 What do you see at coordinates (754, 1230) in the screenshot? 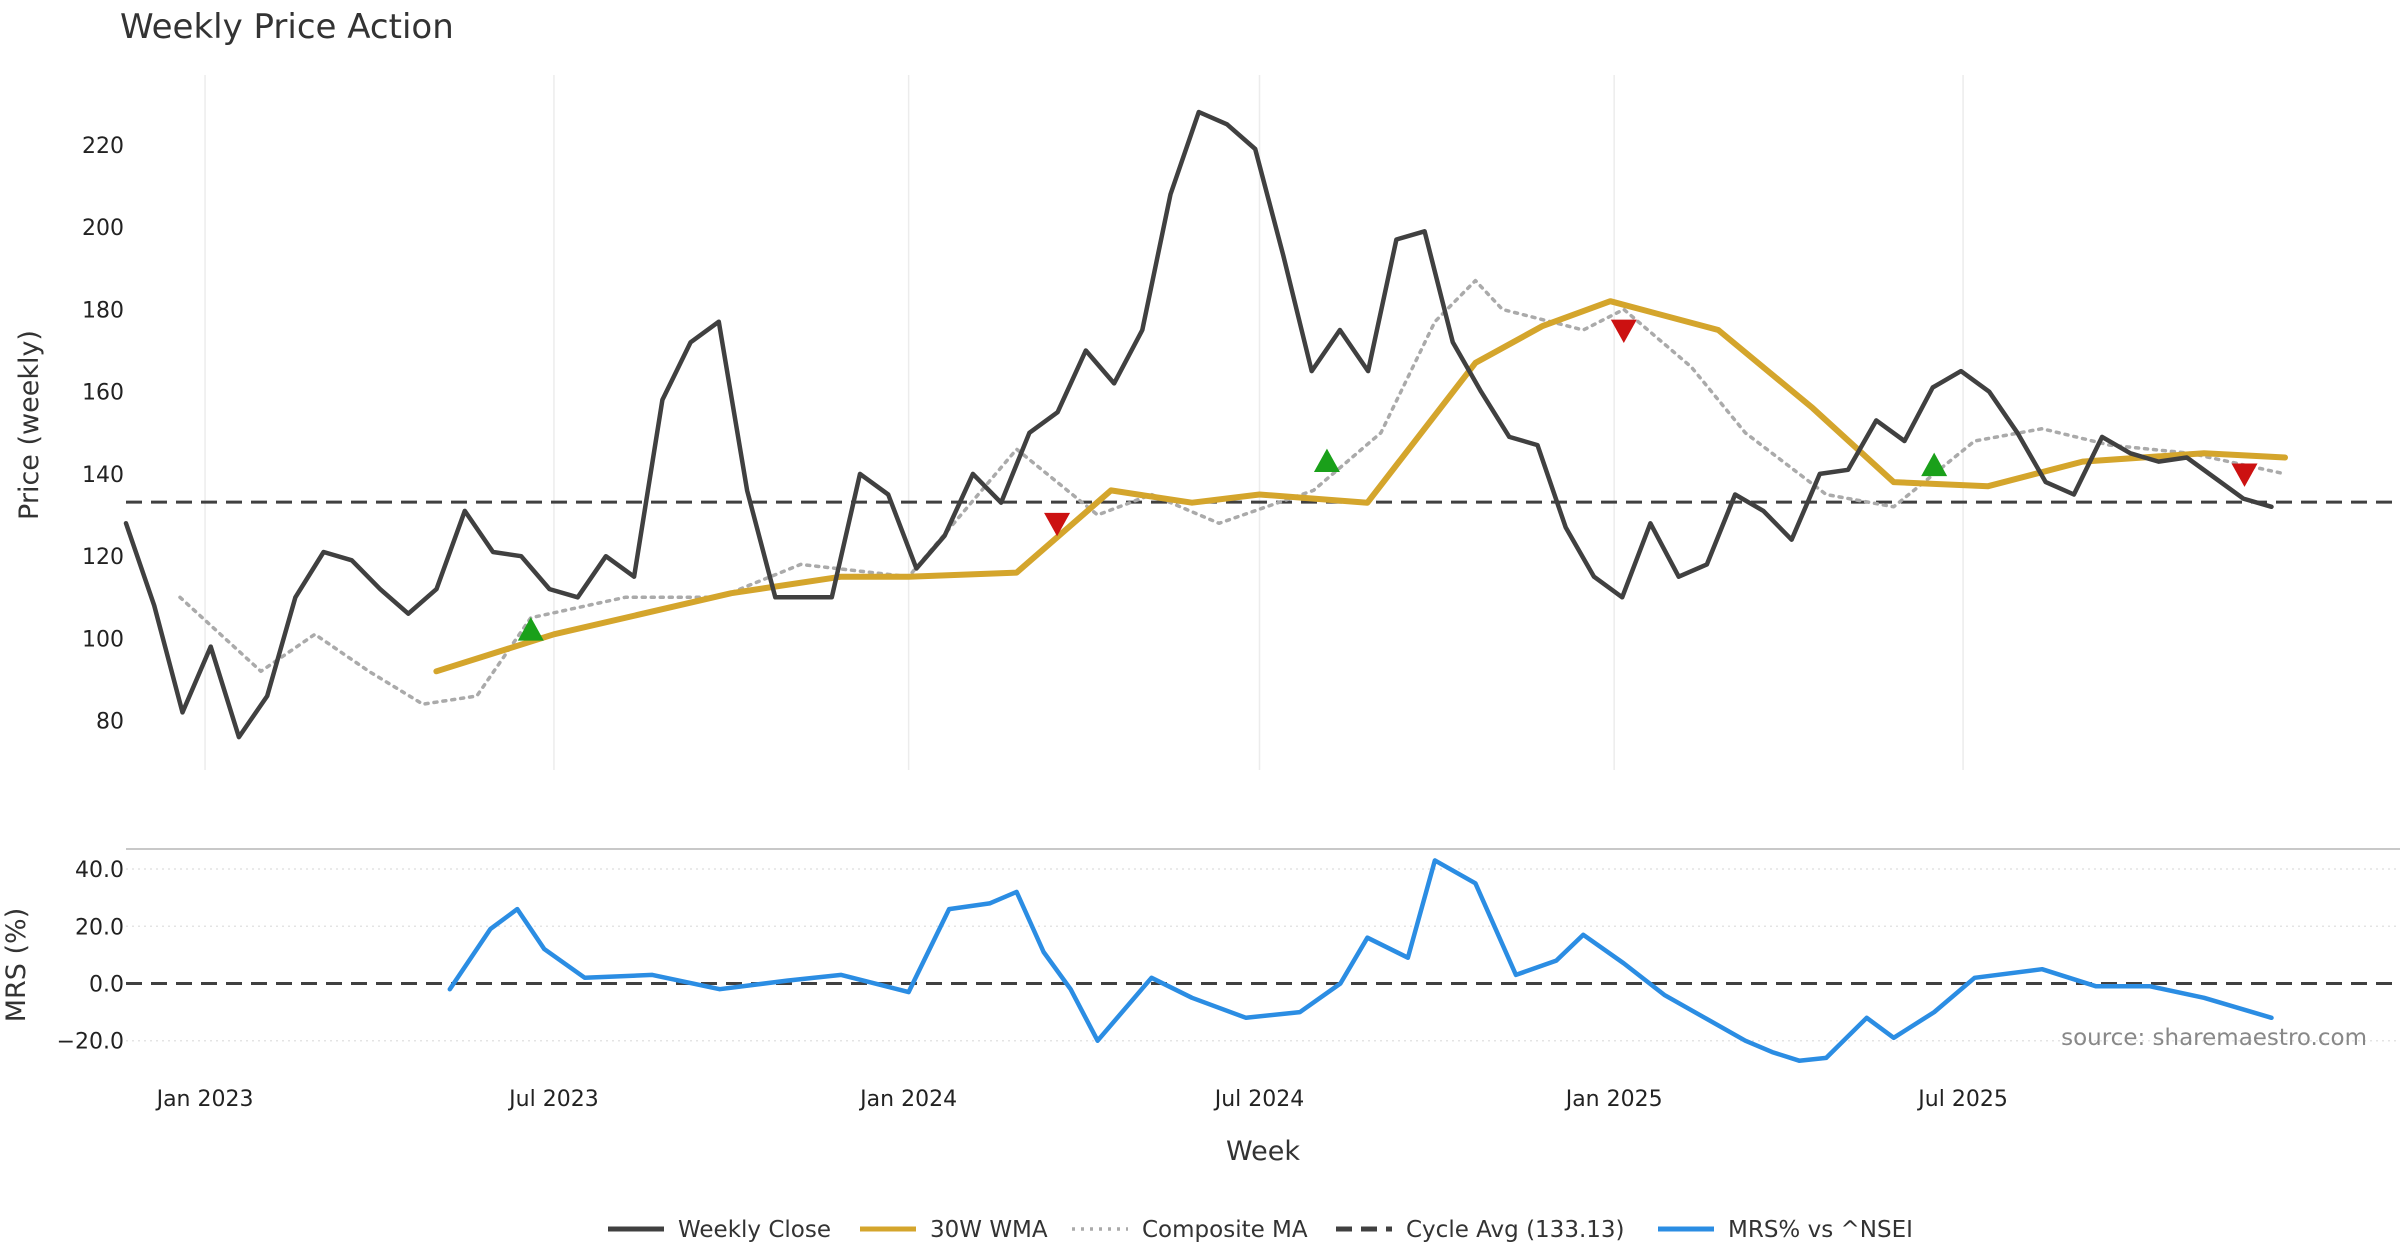
I see `legend-label: Weekly Close` at bounding box center [754, 1230].